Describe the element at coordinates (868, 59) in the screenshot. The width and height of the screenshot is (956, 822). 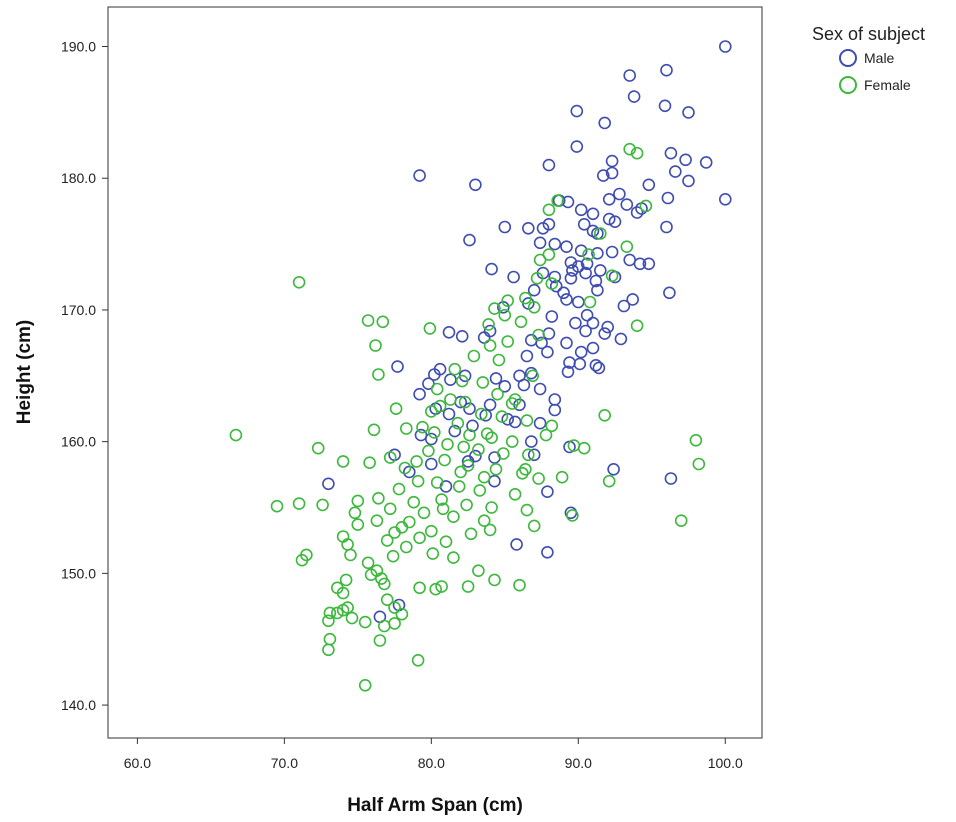
I see `legend: Sex of subject Male Female` at that location.